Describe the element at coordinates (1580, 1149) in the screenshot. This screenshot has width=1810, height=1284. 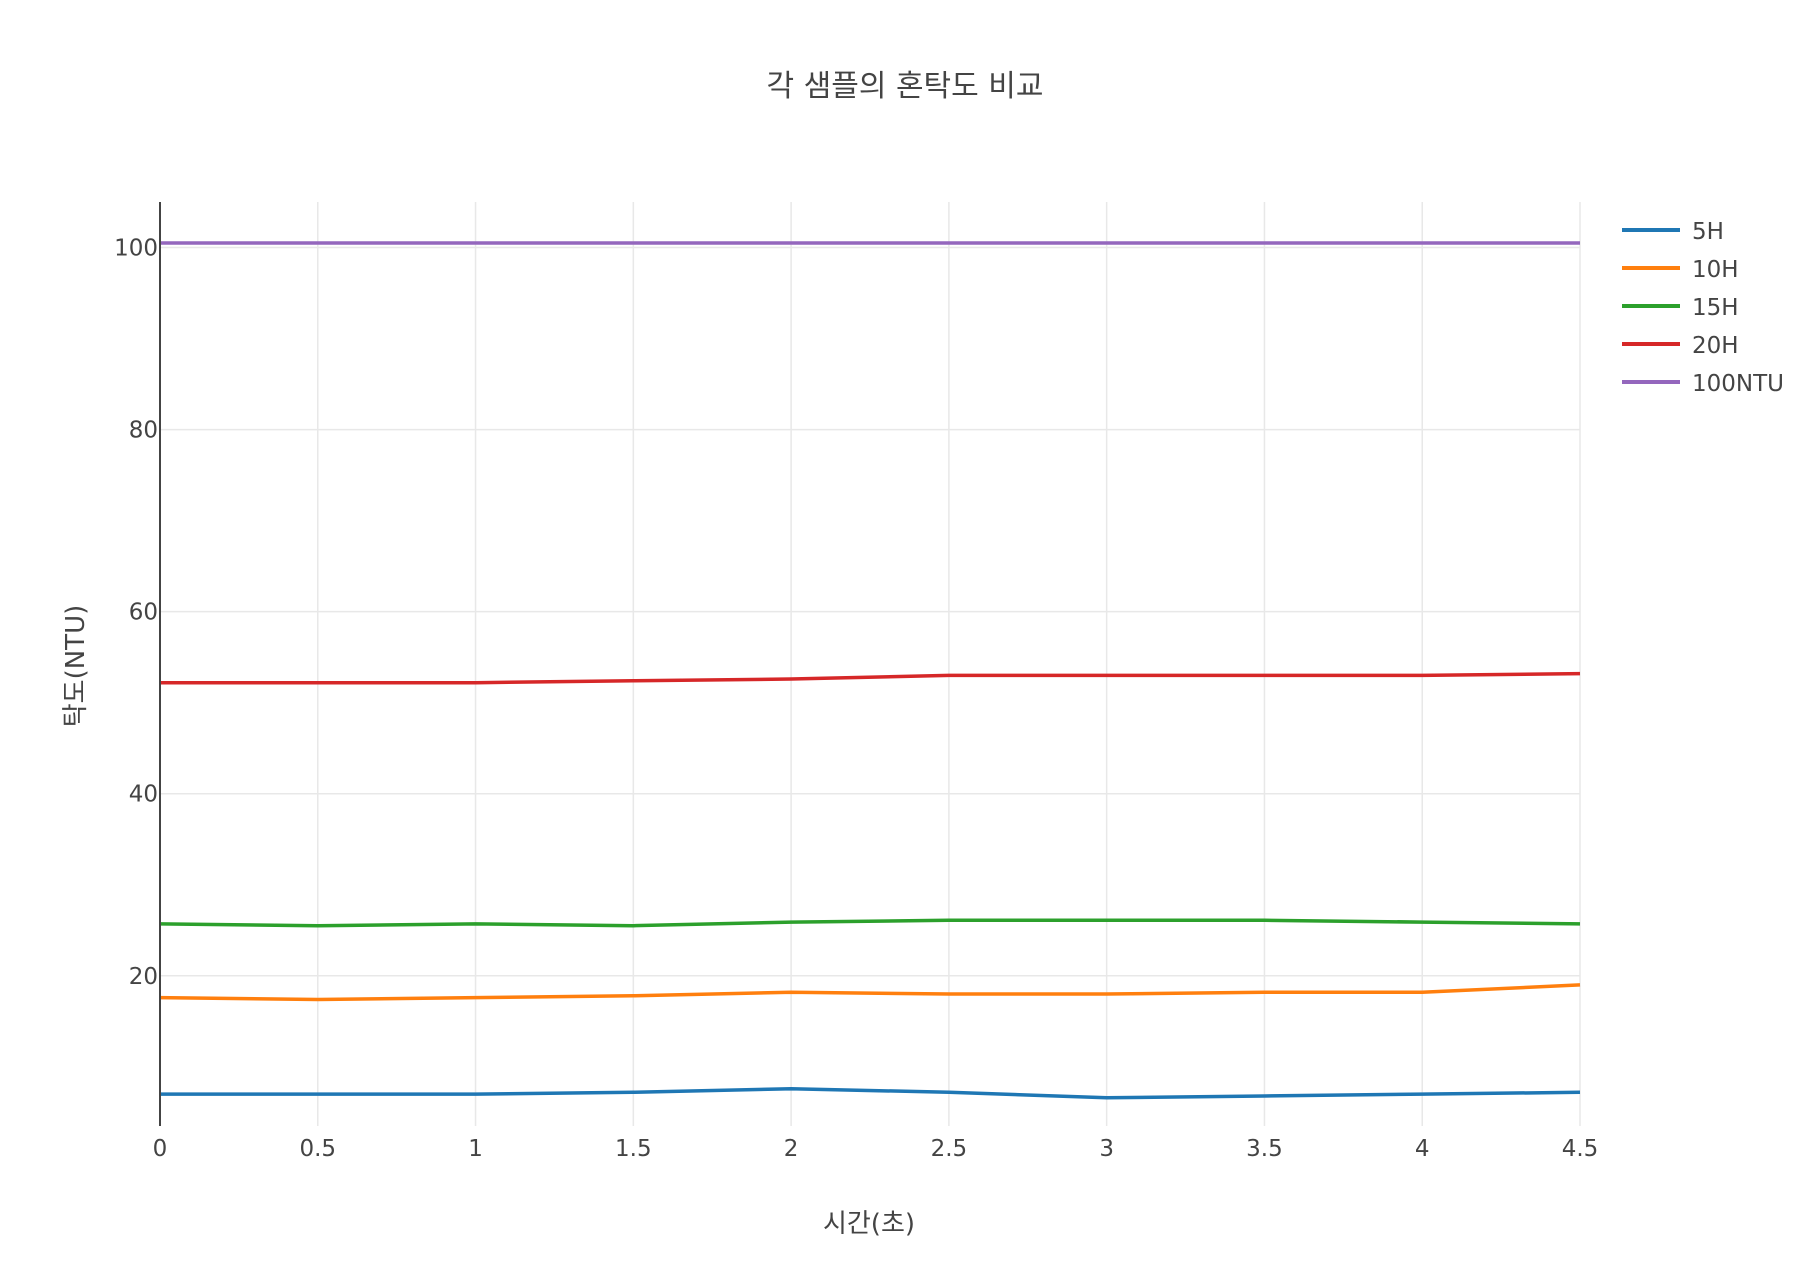
I see `x-tick-label: 4.5` at that location.